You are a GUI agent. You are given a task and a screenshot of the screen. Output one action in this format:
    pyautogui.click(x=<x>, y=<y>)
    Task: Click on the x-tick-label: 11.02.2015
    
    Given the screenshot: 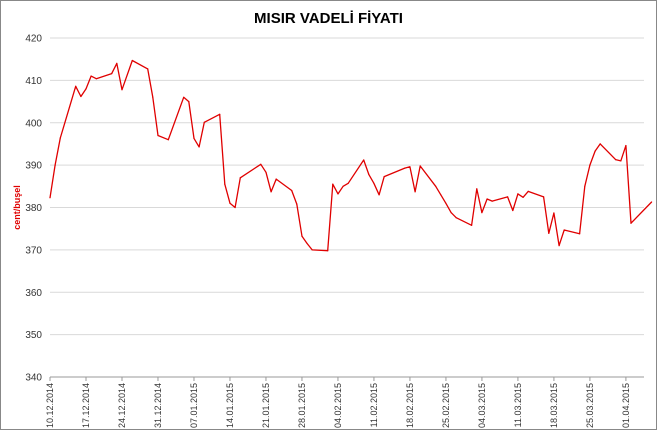 What is the action you would take?
    pyautogui.click(x=374, y=405)
    